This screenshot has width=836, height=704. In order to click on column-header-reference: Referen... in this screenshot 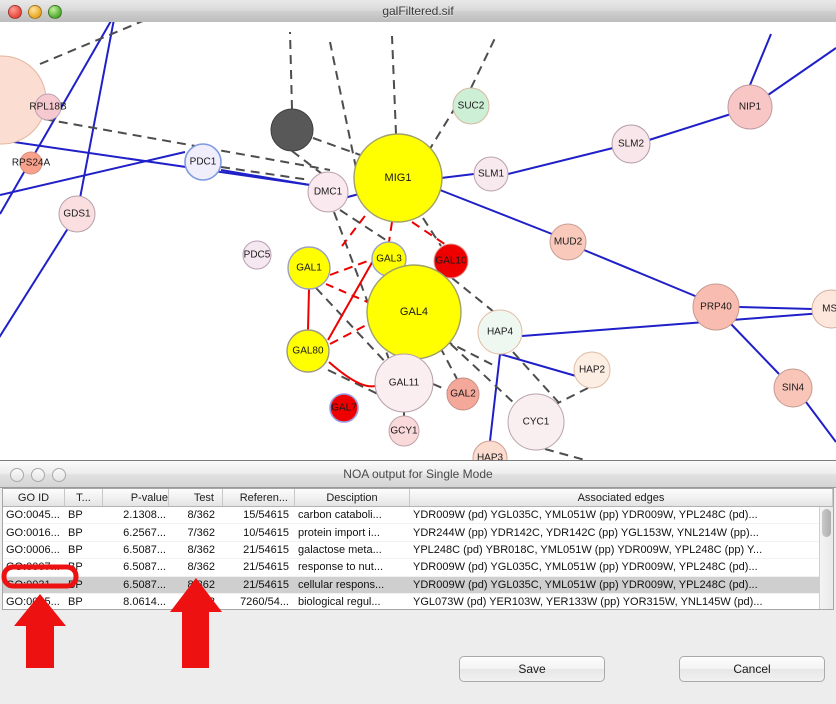, I will do `click(259, 497)`.